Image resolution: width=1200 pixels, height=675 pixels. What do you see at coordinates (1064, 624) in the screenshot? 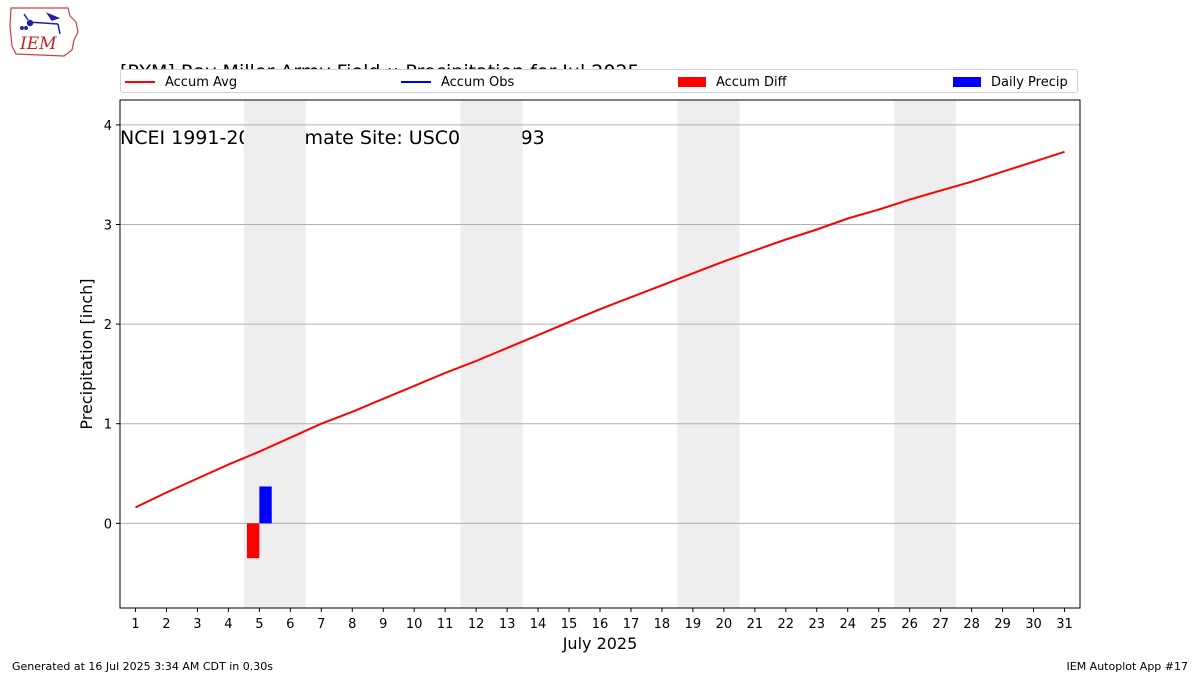
I see `x-tick-label-31: 31` at bounding box center [1064, 624].